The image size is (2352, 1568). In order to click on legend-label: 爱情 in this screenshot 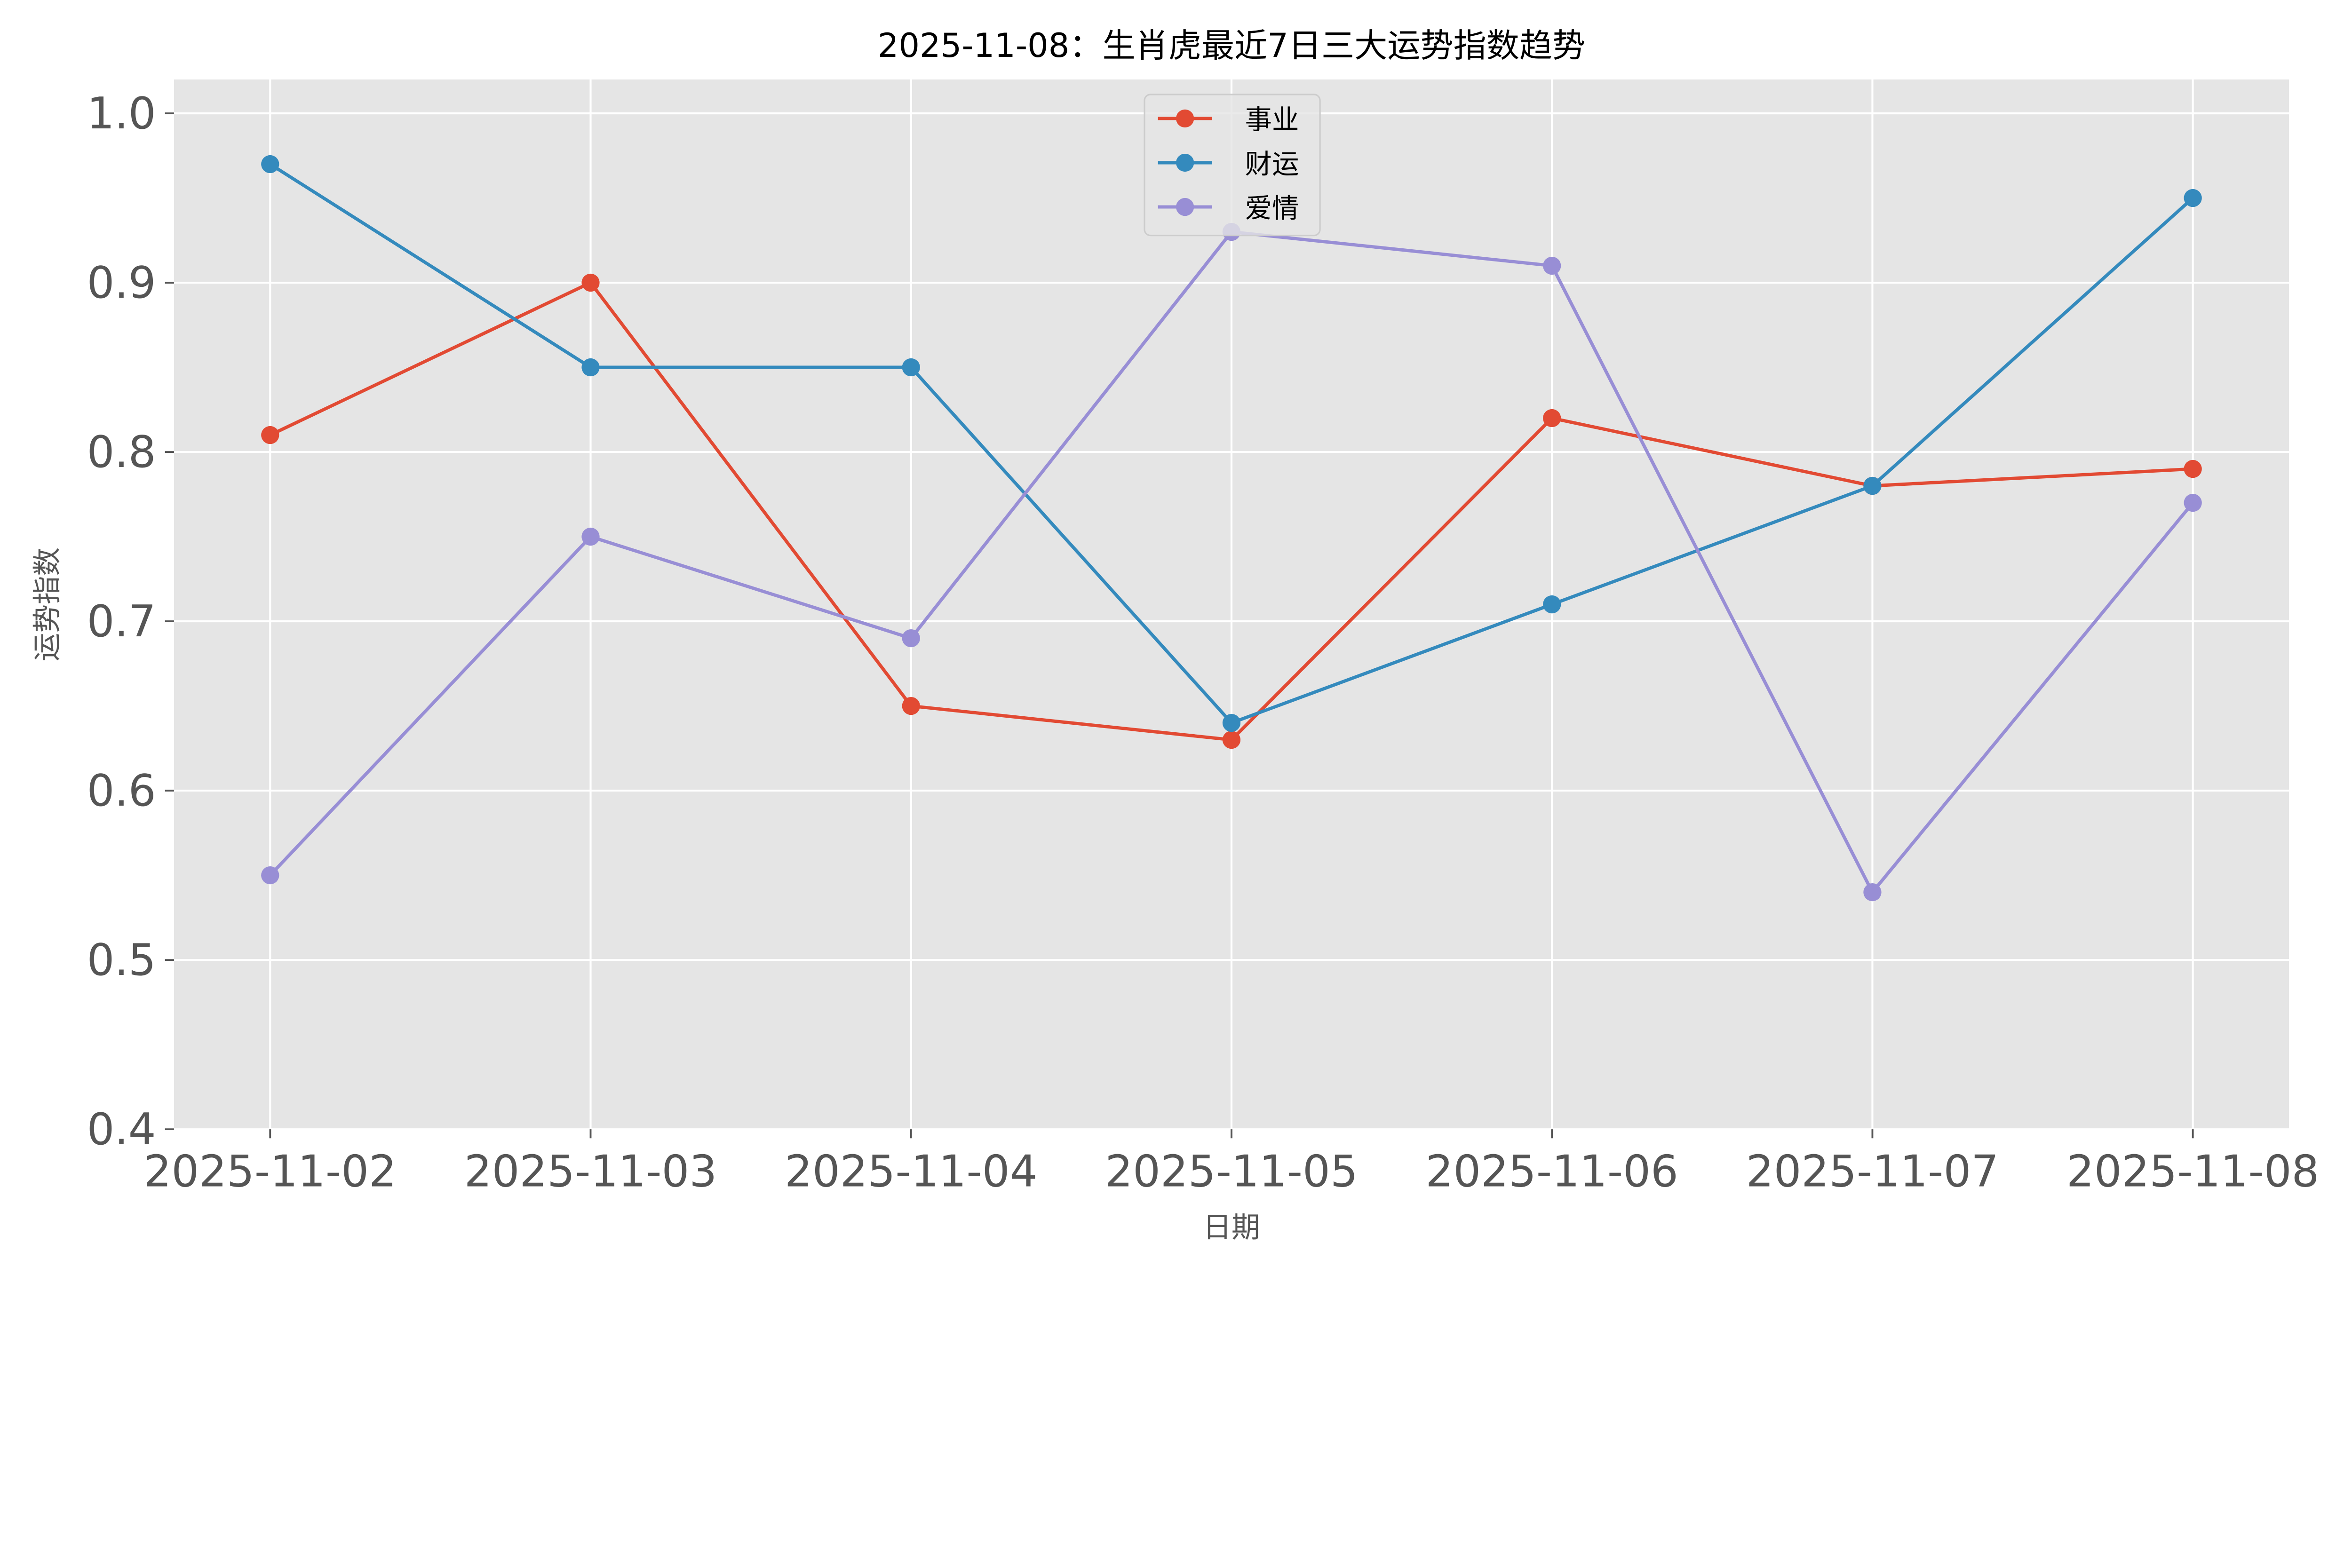, I will do `click(1272, 208)`.